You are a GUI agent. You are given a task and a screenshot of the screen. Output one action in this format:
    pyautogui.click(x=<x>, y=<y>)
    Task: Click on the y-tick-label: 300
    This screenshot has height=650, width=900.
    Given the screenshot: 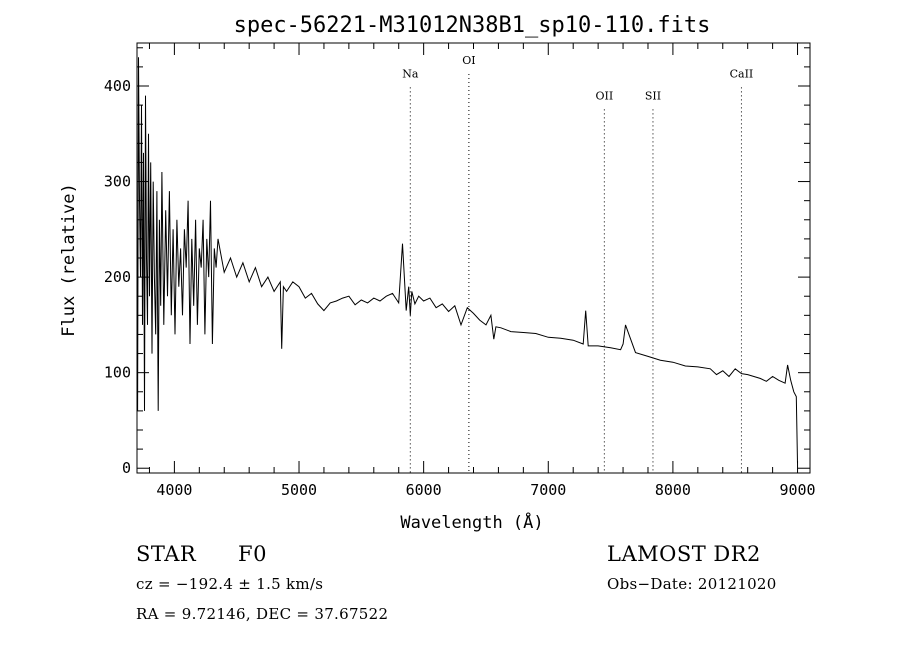 What is the action you would take?
    pyautogui.click(x=117, y=182)
    